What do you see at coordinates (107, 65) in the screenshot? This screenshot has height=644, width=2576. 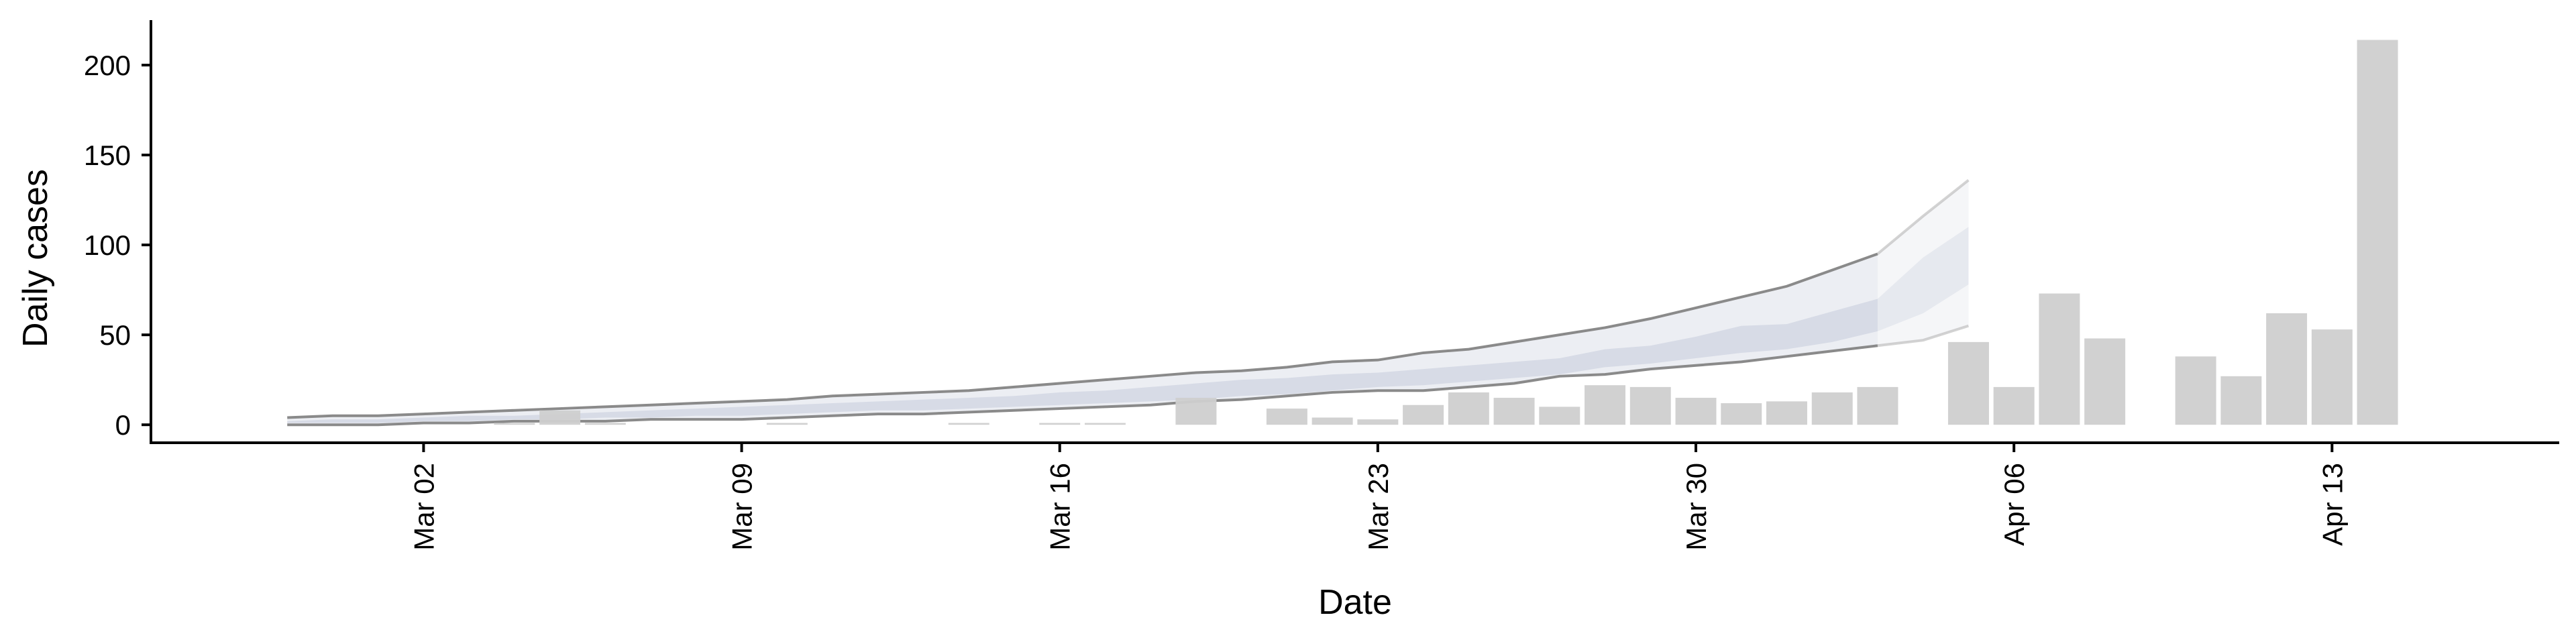 I see `y-tick-label: 200` at bounding box center [107, 65].